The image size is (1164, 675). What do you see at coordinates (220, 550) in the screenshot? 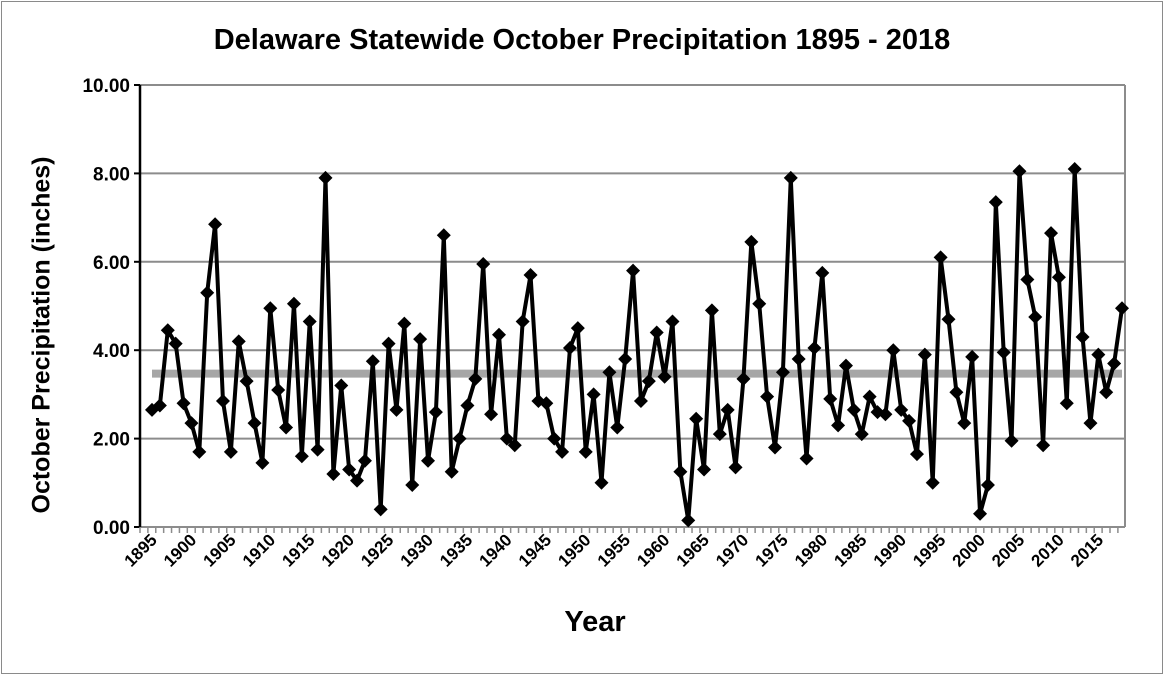
I see `x-tick-label: 1905` at bounding box center [220, 550].